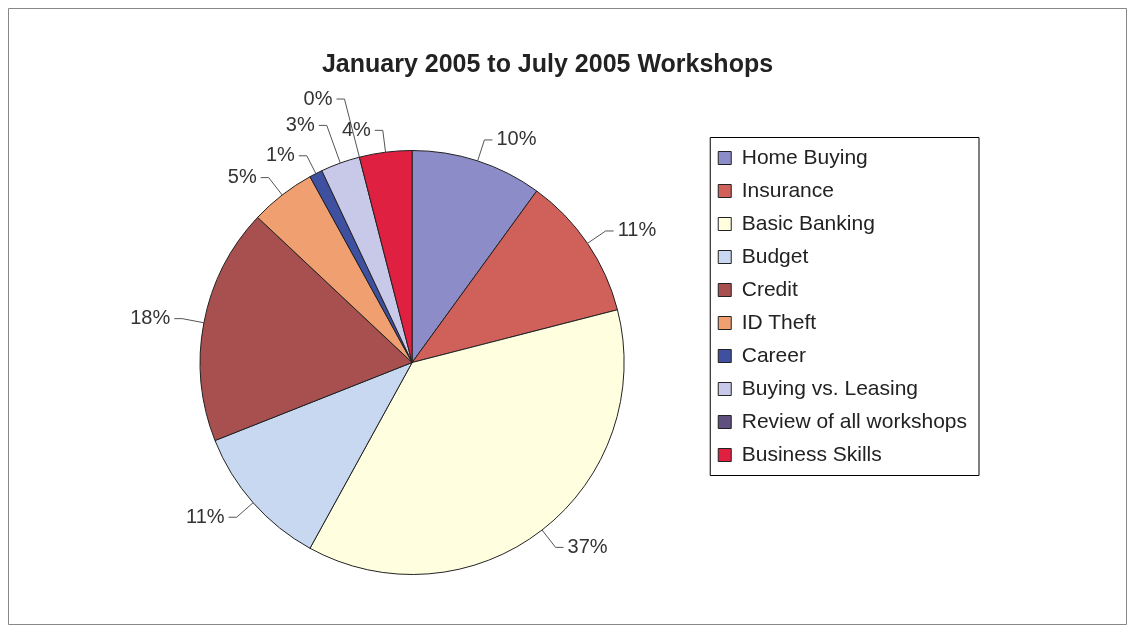  I want to click on legend-label: Insurance, so click(787, 189).